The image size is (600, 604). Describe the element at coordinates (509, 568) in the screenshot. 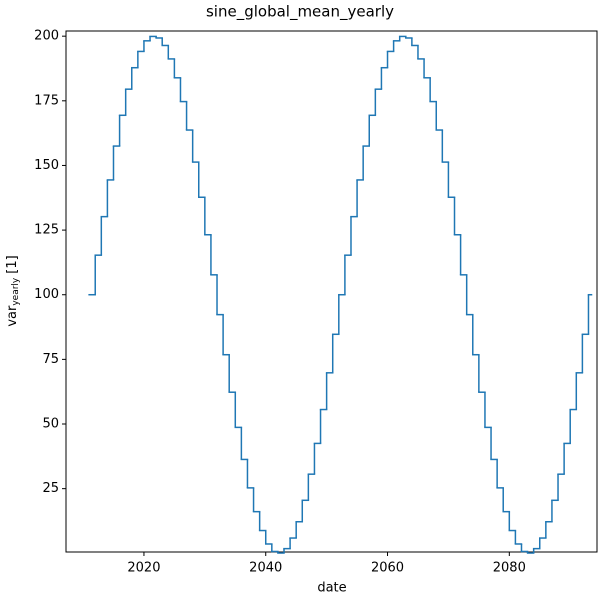

I see `x-tick-label: 2080` at that location.